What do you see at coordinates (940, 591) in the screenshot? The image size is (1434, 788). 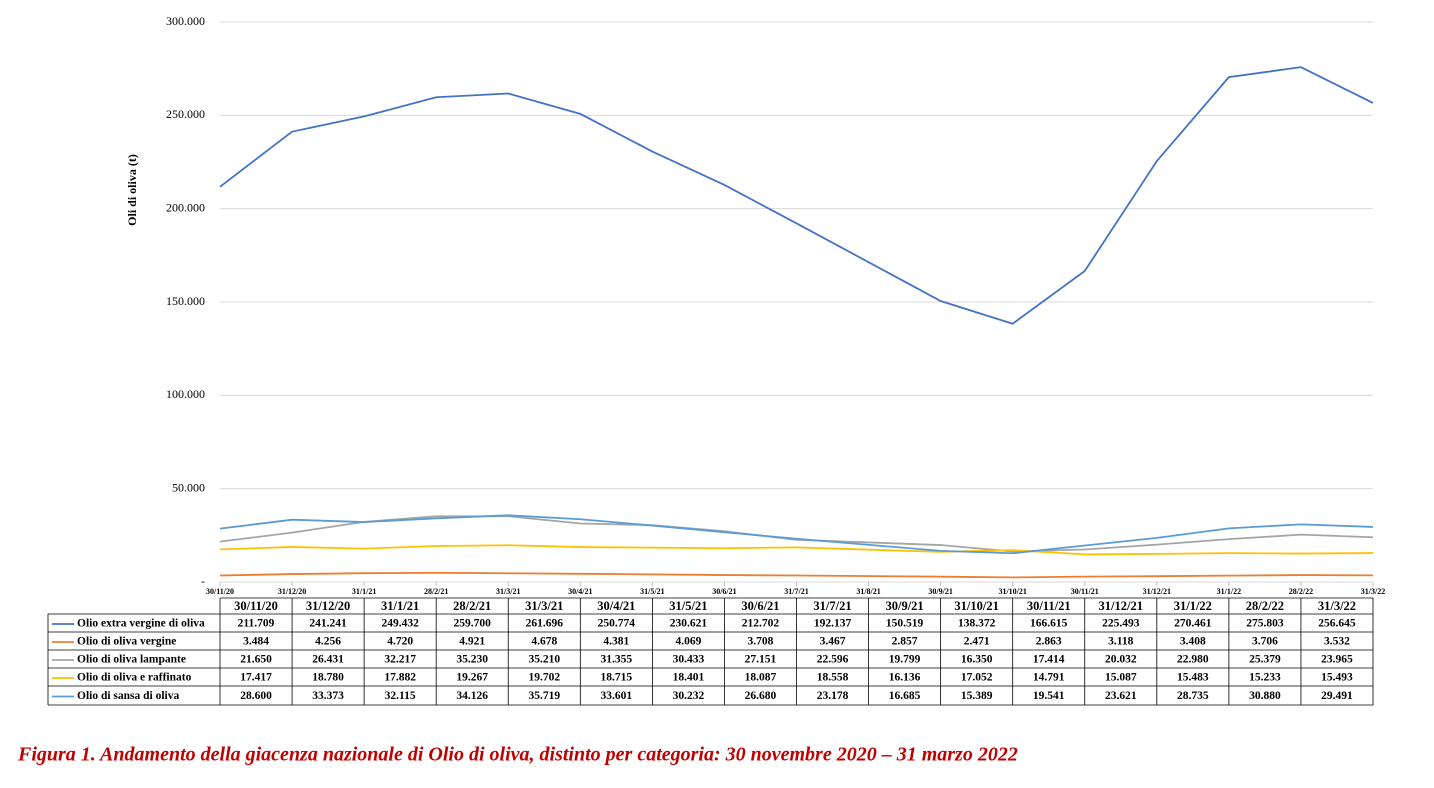 I see `x-tick-label: 30/9/21` at bounding box center [940, 591].